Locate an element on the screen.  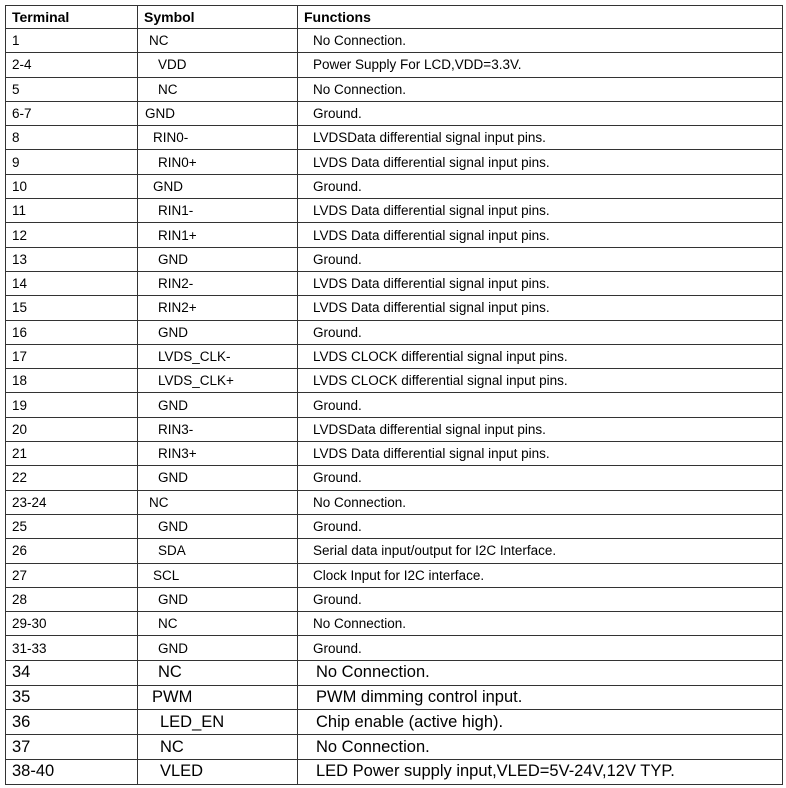
symbol-cell: PWM is located at coordinates (217, 697).